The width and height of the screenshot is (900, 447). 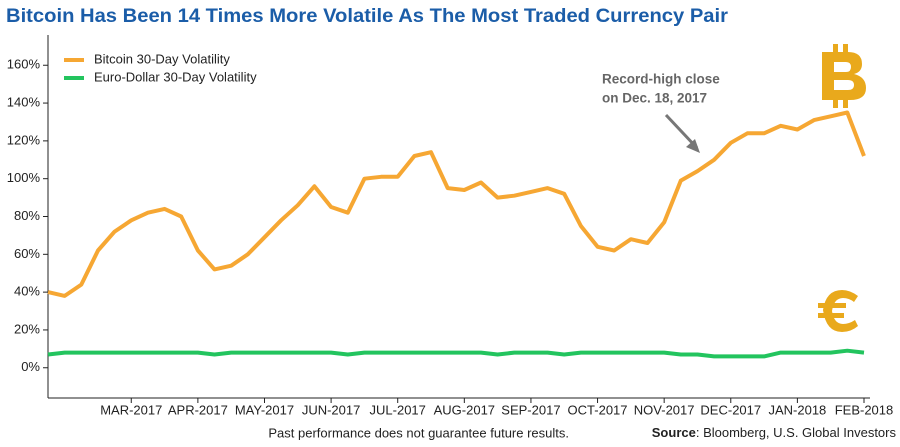 What do you see at coordinates (331, 409) in the screenshot?
I see `x-tick-label: JUN-2017` at bounding box center [331, 409].